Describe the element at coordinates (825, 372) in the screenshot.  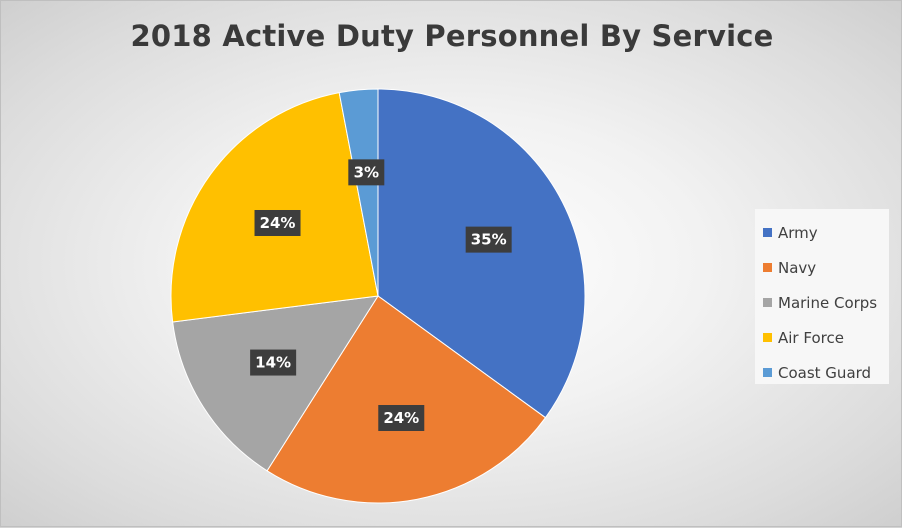
I see `legend-label: Coast Guard` at that location.